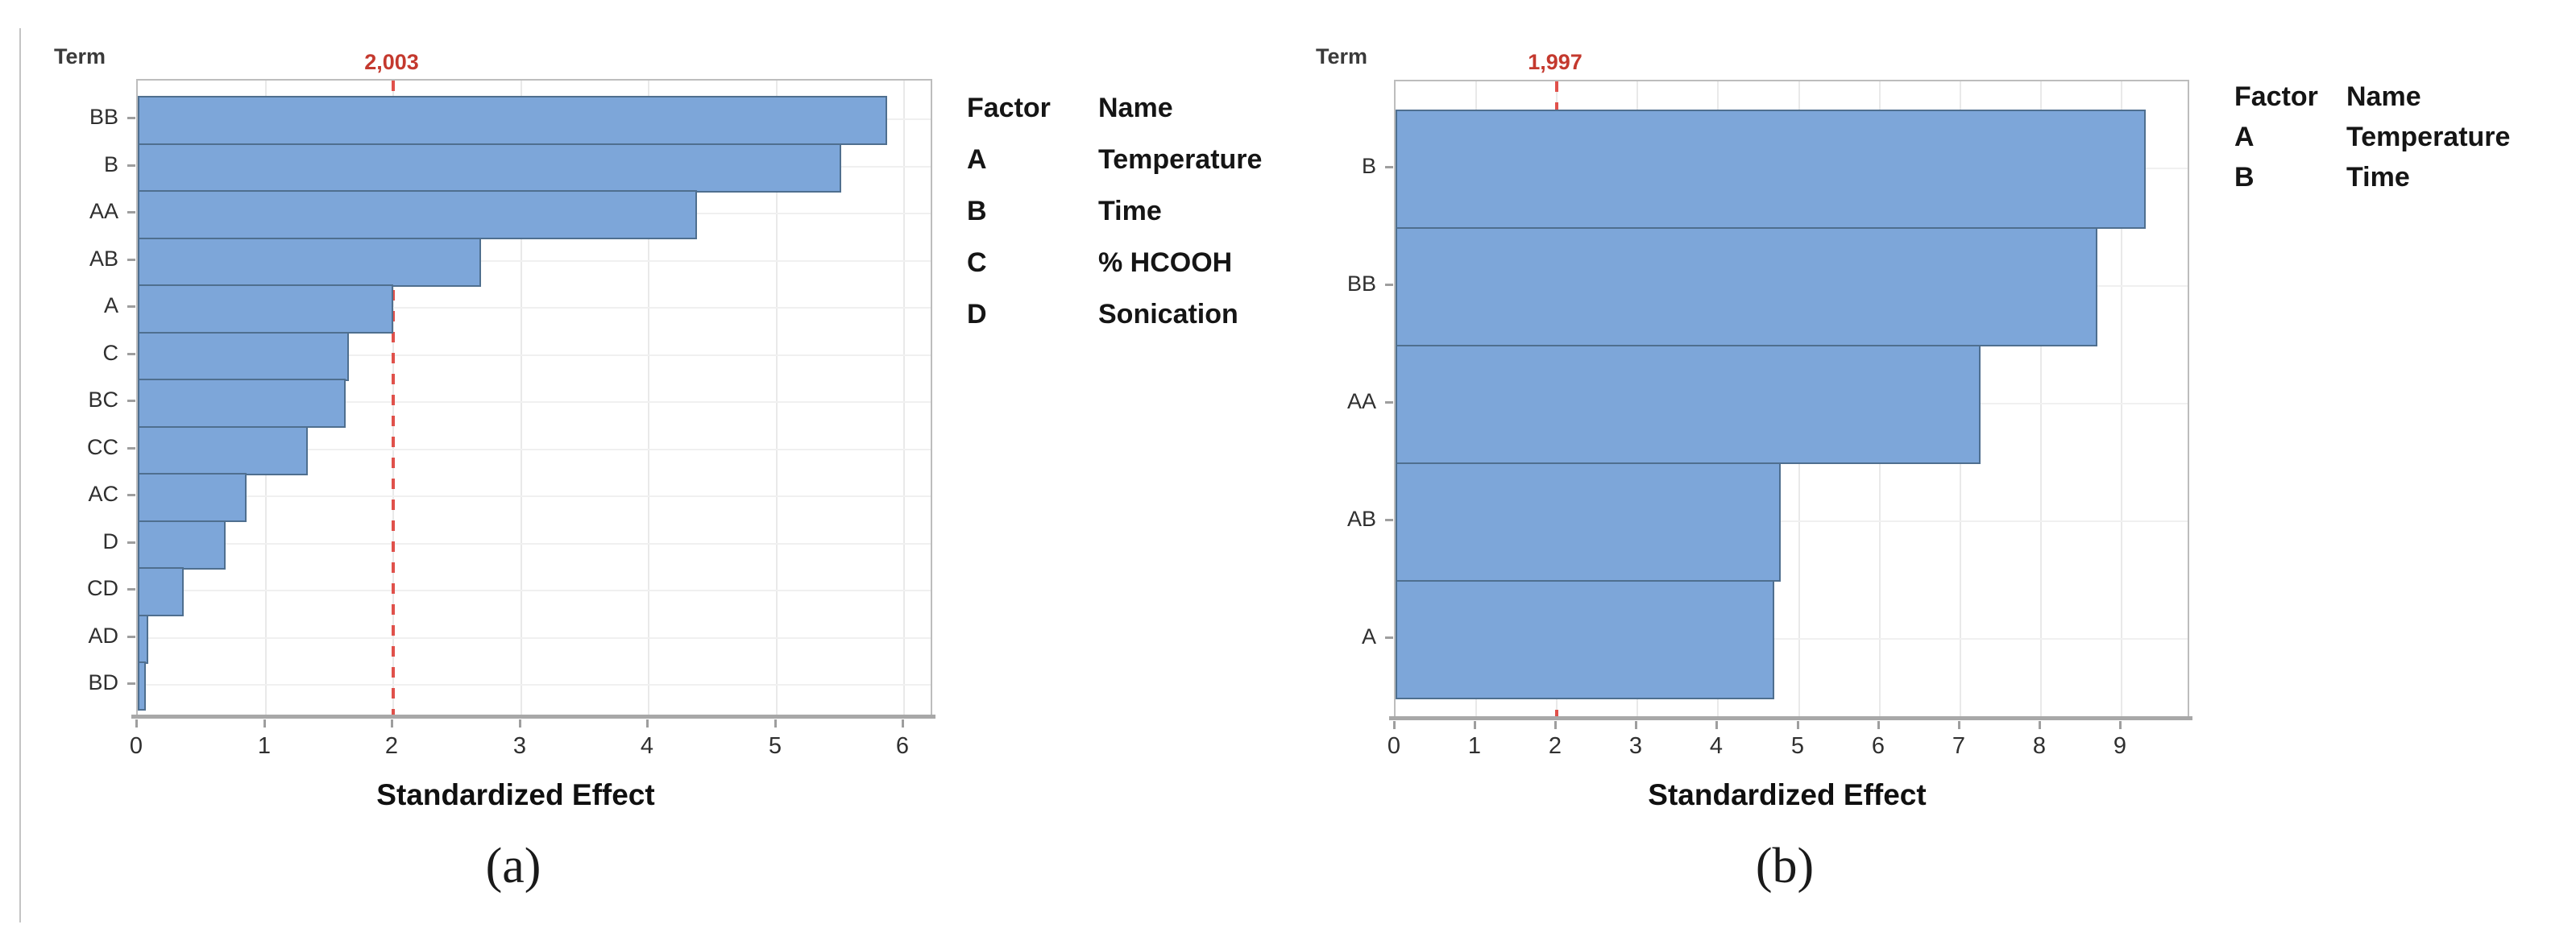  What do you see at coordinates (161, 591) in the screenshot?
I see `bar-CD` at bounding box center [161, 591].